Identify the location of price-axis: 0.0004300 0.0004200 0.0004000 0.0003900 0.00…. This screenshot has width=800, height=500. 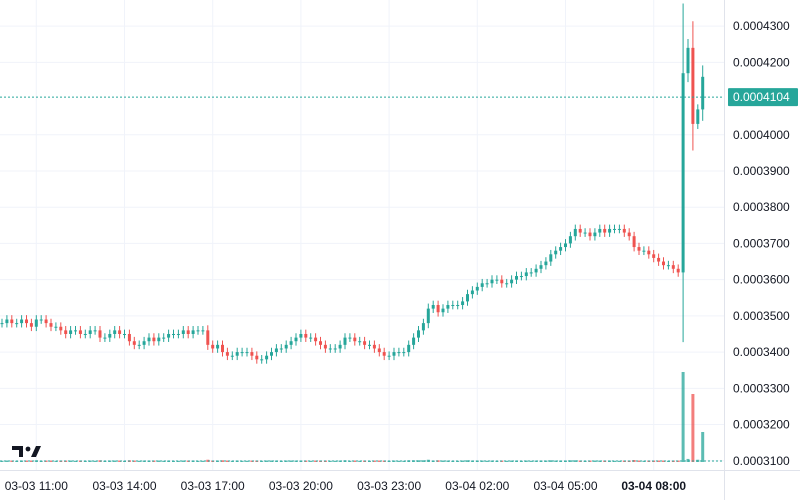
(761, 250).